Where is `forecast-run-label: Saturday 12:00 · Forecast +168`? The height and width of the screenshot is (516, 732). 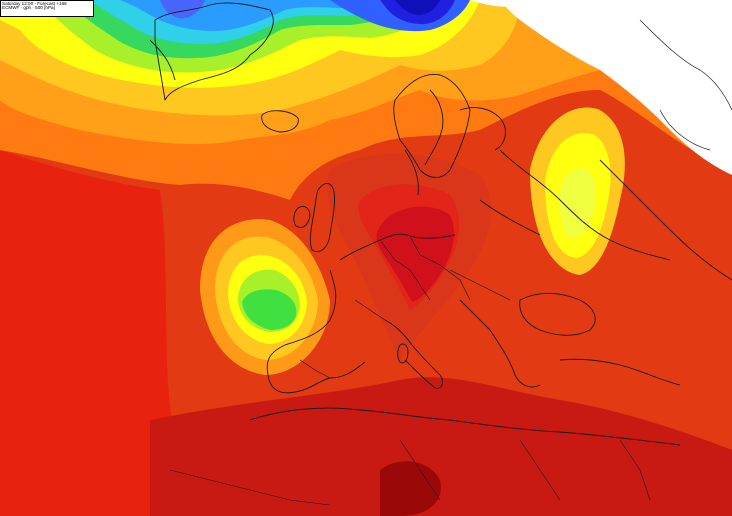
forecast-run-label: Saturday 12:00 · Forecast +168 is located at coordinates (34, 3).